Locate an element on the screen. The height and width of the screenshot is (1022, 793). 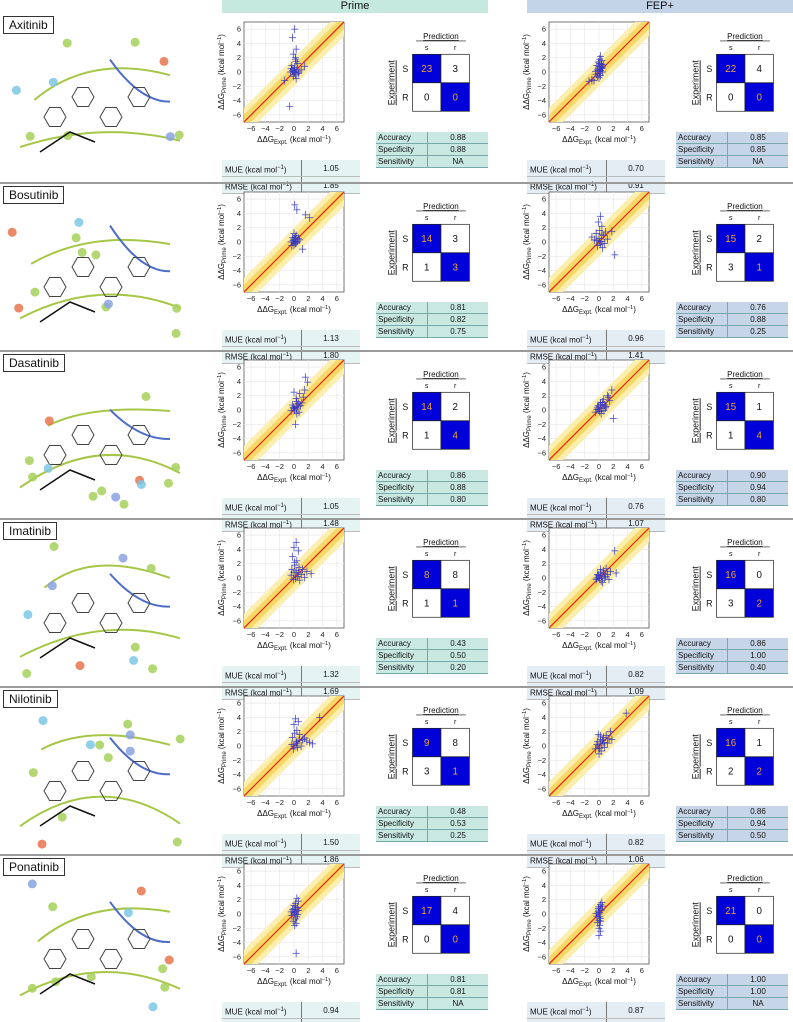
confusion-matrix: Prediction s r S R Experiment 15 1 1 4 is located at coordinates (732, 410).